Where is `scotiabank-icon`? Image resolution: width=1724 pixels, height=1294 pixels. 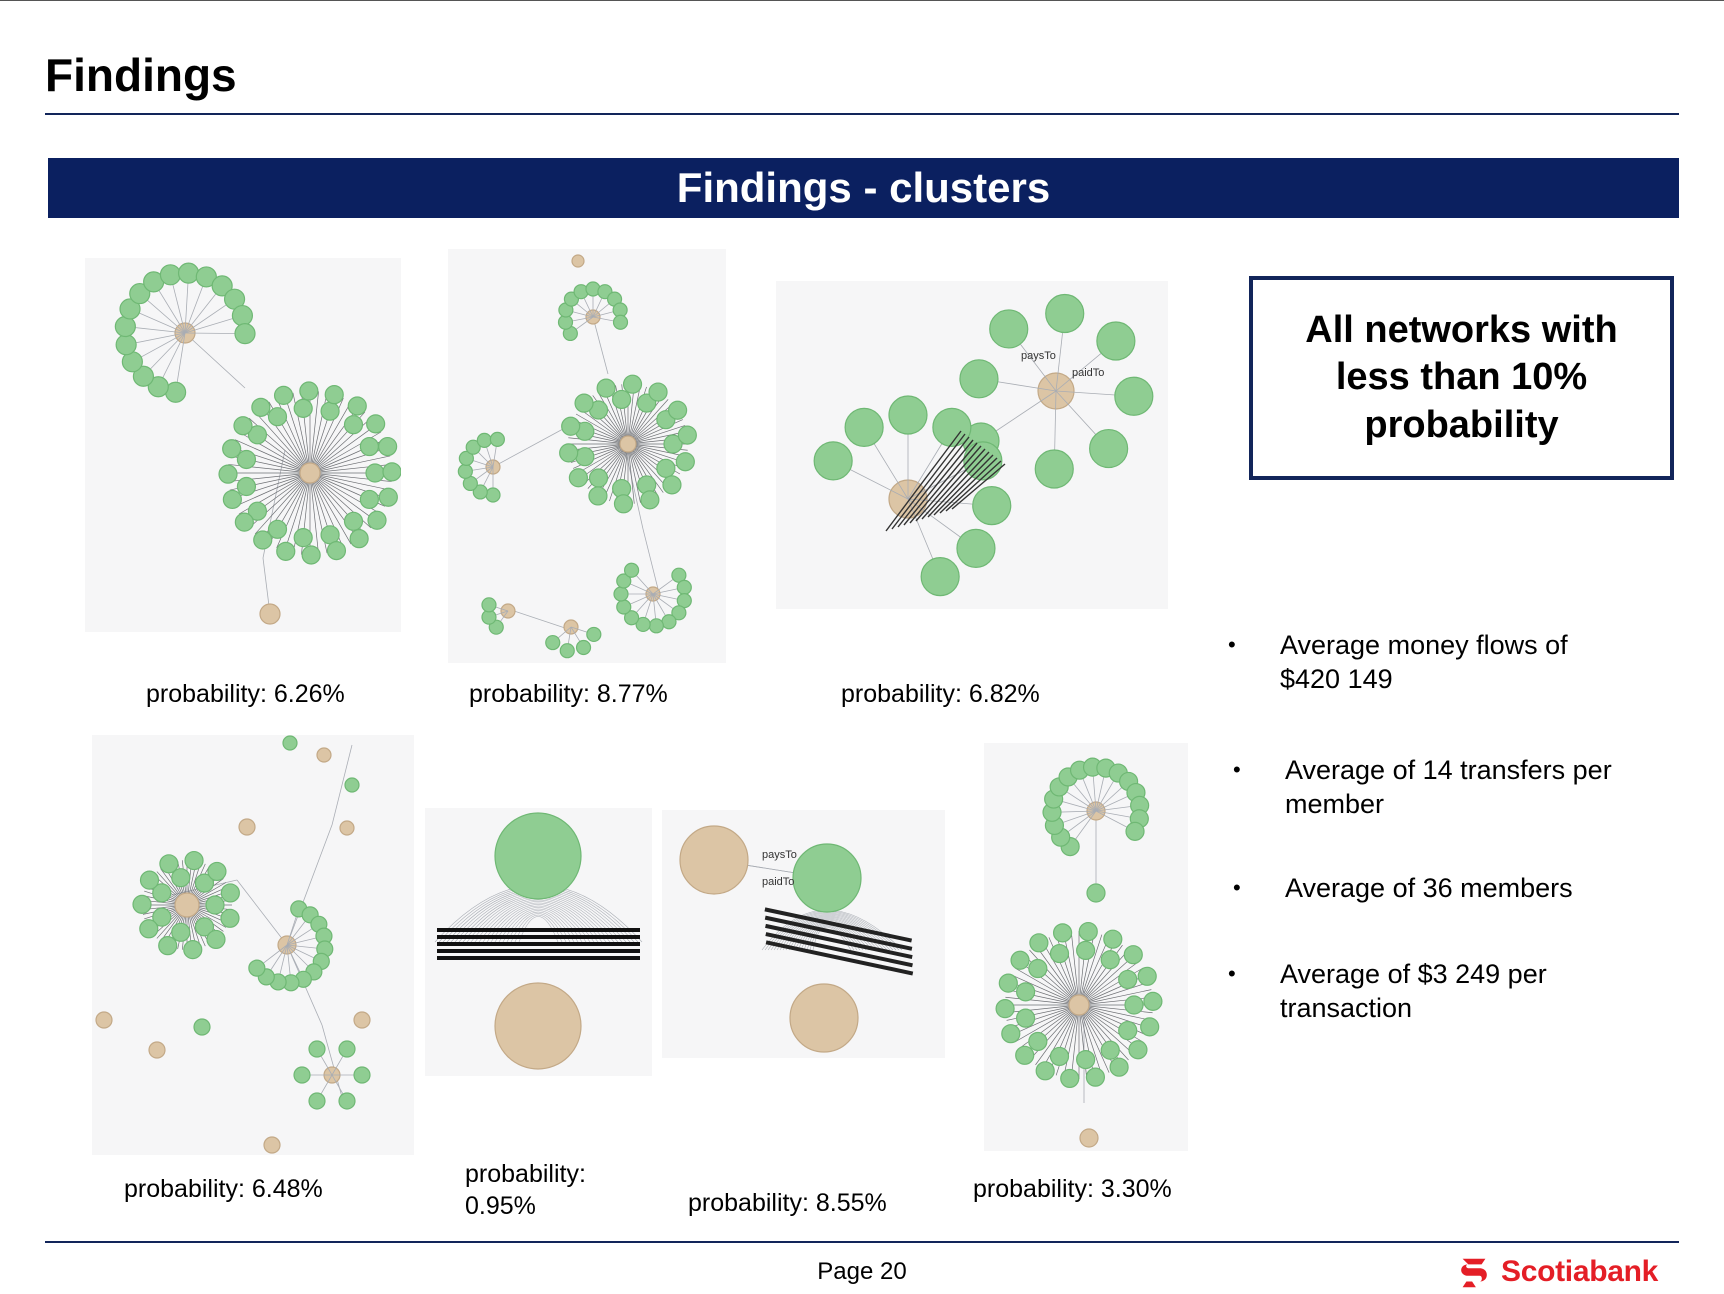
scotiabank-icon is located at coordinates (1474, 1273).